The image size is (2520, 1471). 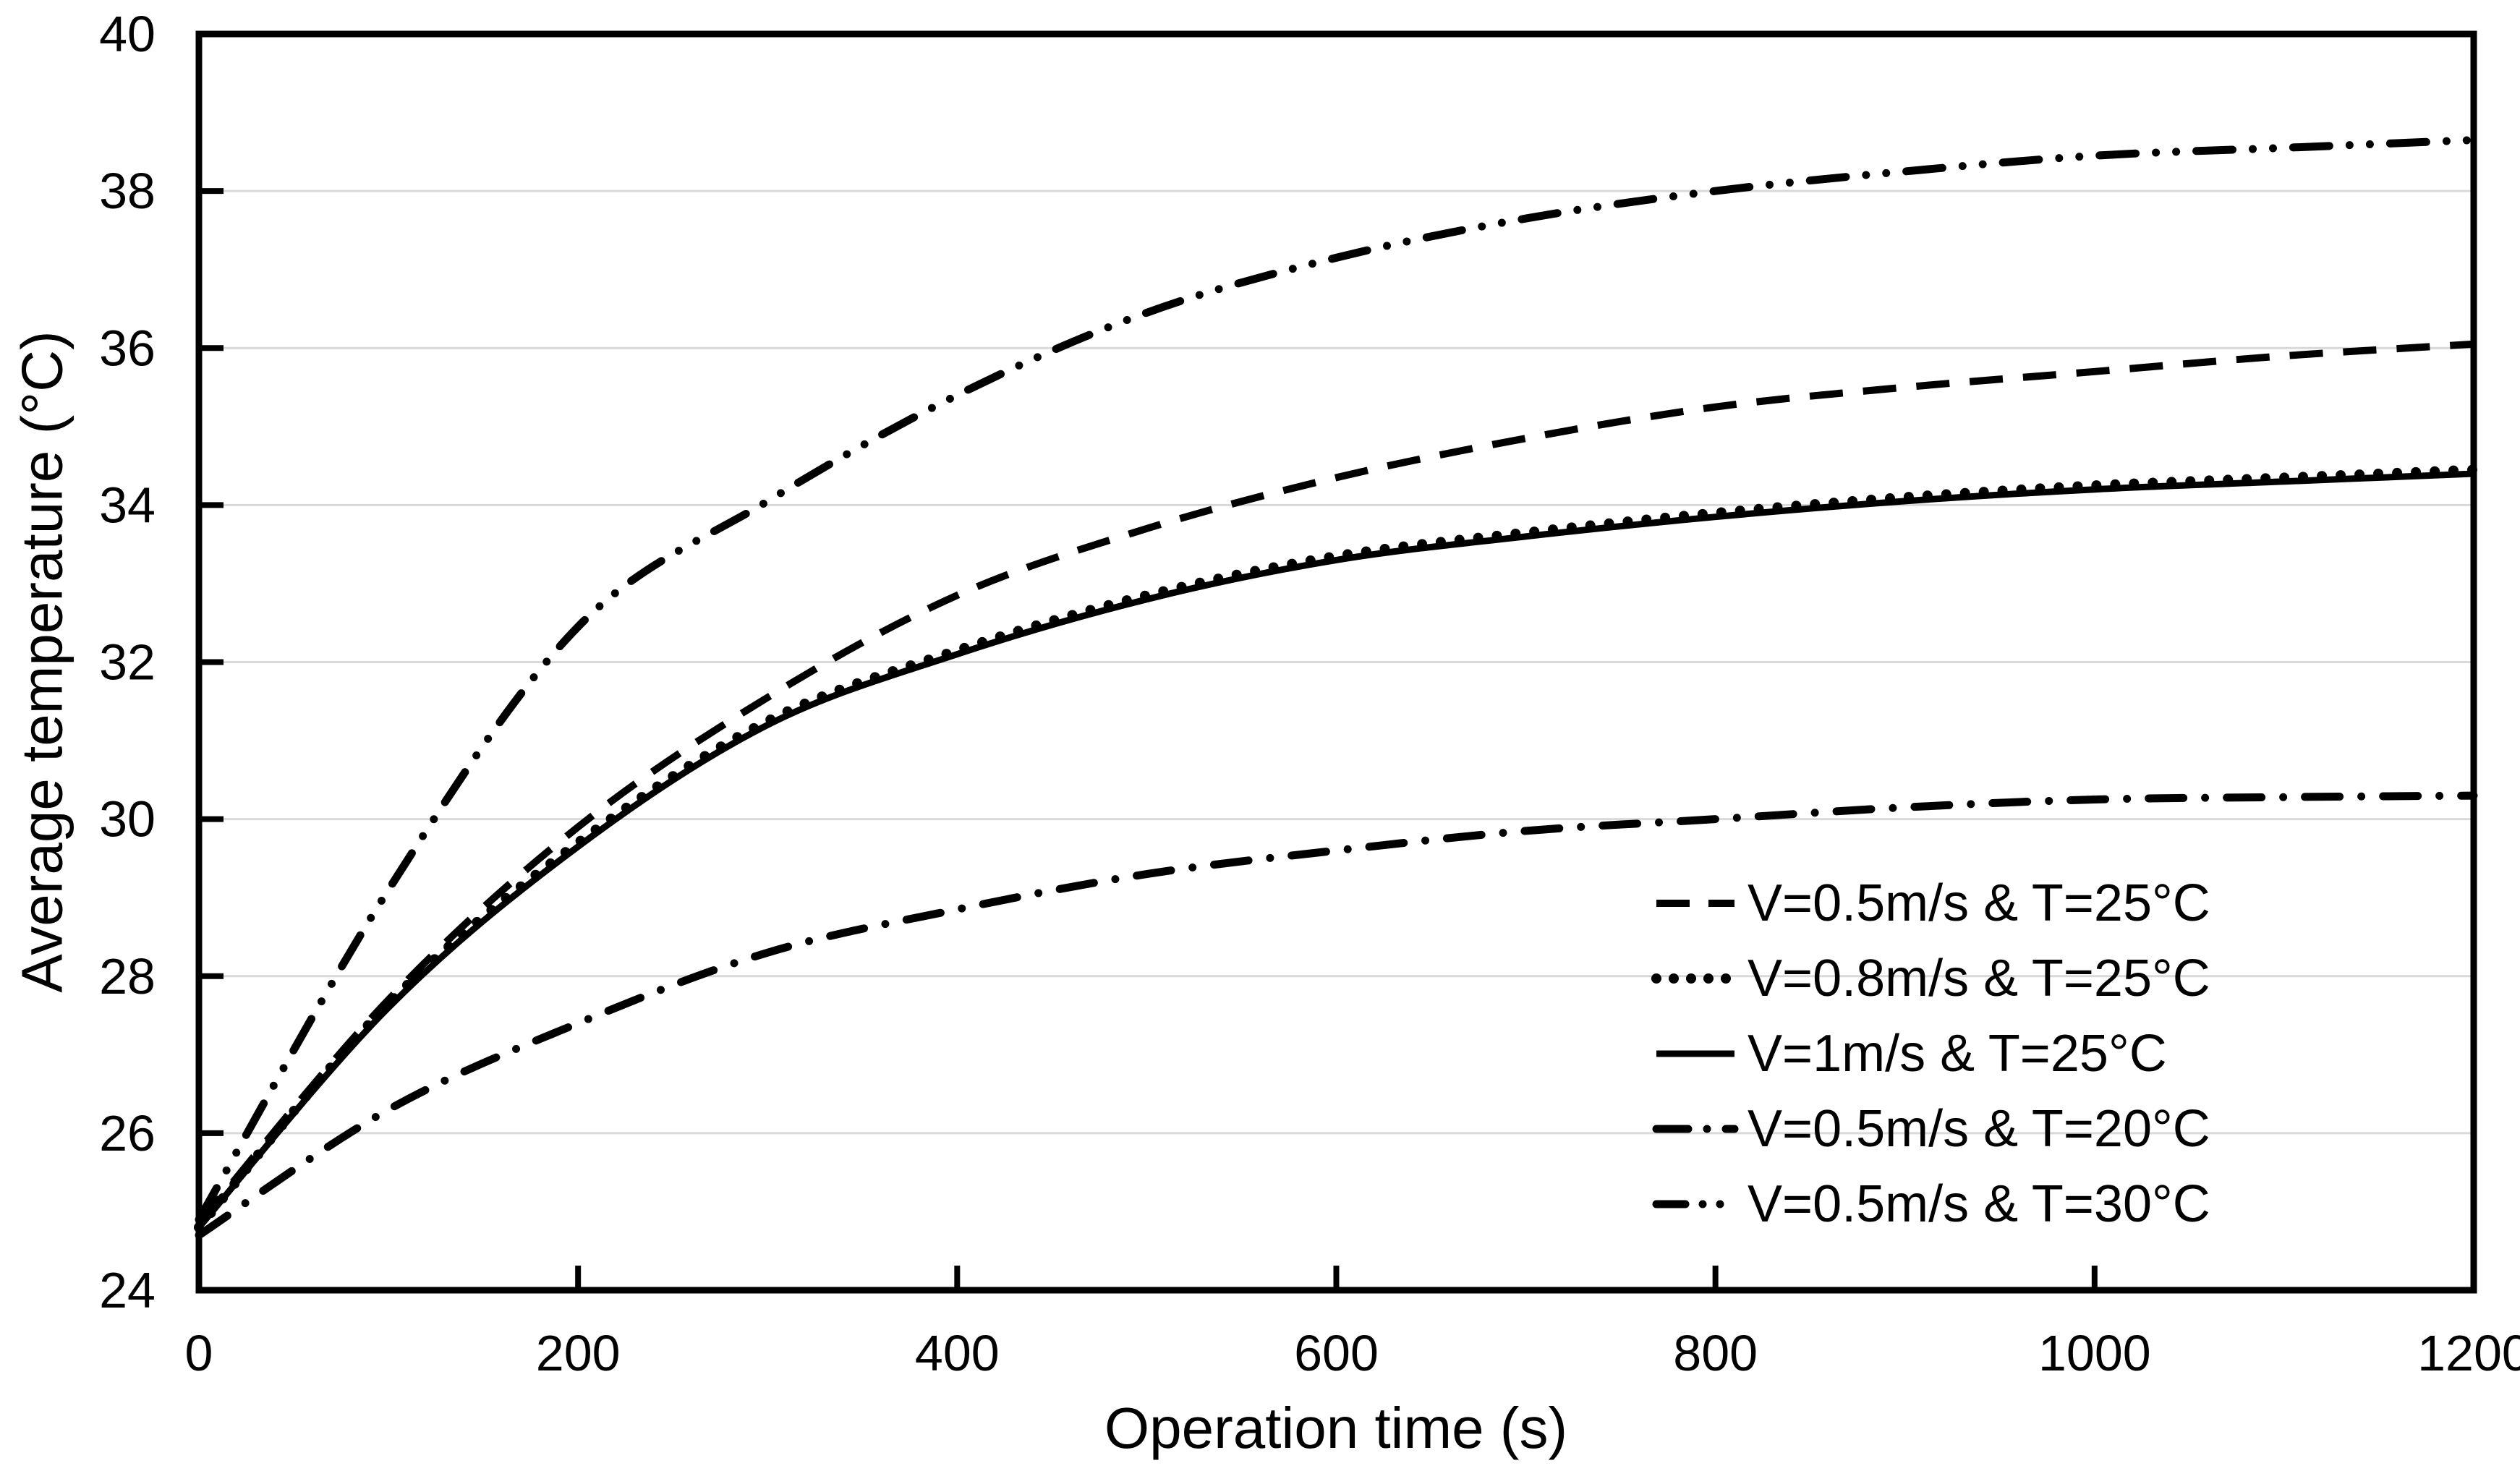 What do you see at coordinates (578, 1353) in the screenshot?
I see `x-tick-label: 200` at bounding box center [578, 1353].